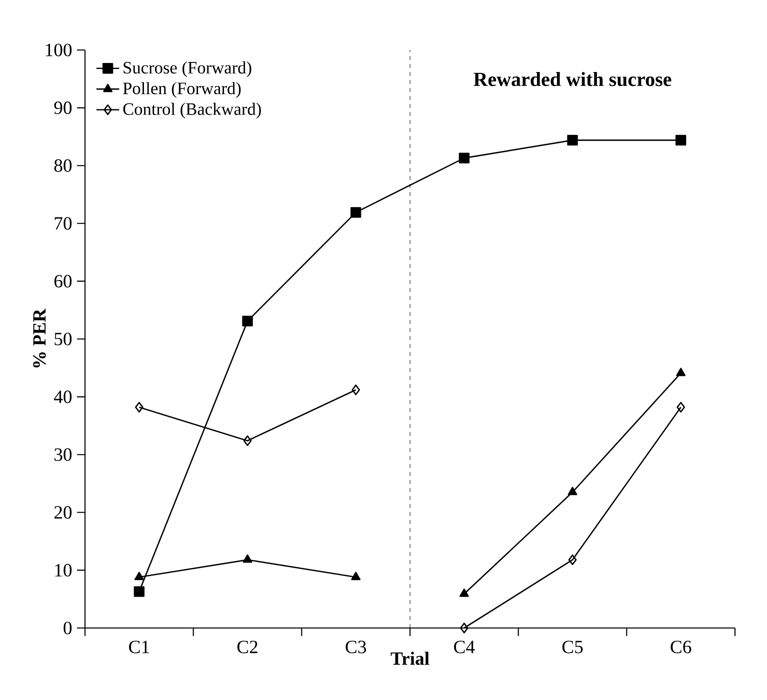 The height and width of the screenshot is (700, 767). Describe the element at coordinates (63, 512) in the screenshot. I see `y-tick-label: 20` at that location.